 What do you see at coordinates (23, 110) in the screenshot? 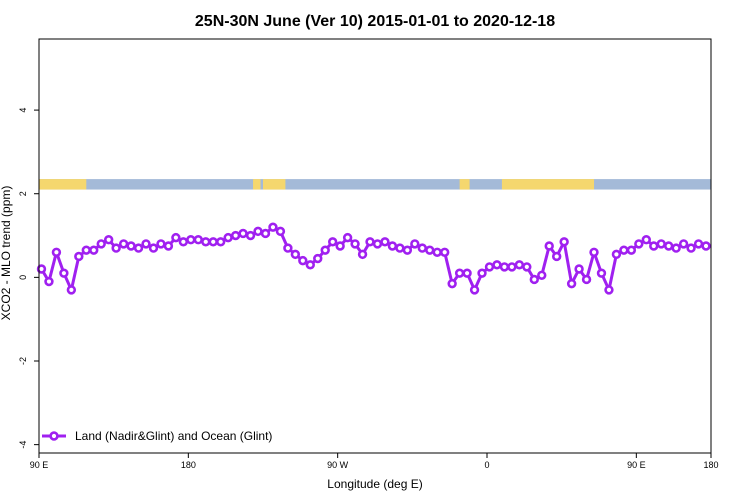
I see `y-tick-label: 4` at bounding box center [23, 110].